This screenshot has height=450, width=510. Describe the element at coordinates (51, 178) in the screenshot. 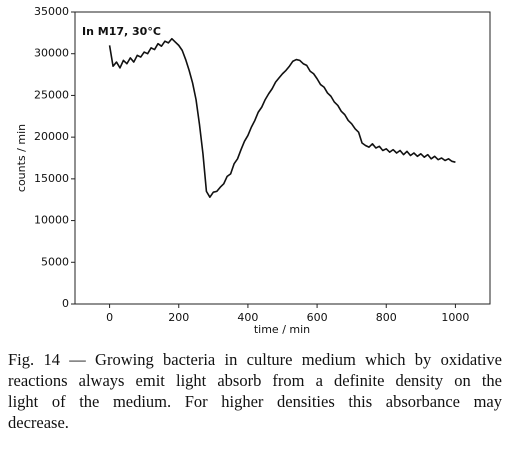

I see `y-tick-label: 15000` at that location.